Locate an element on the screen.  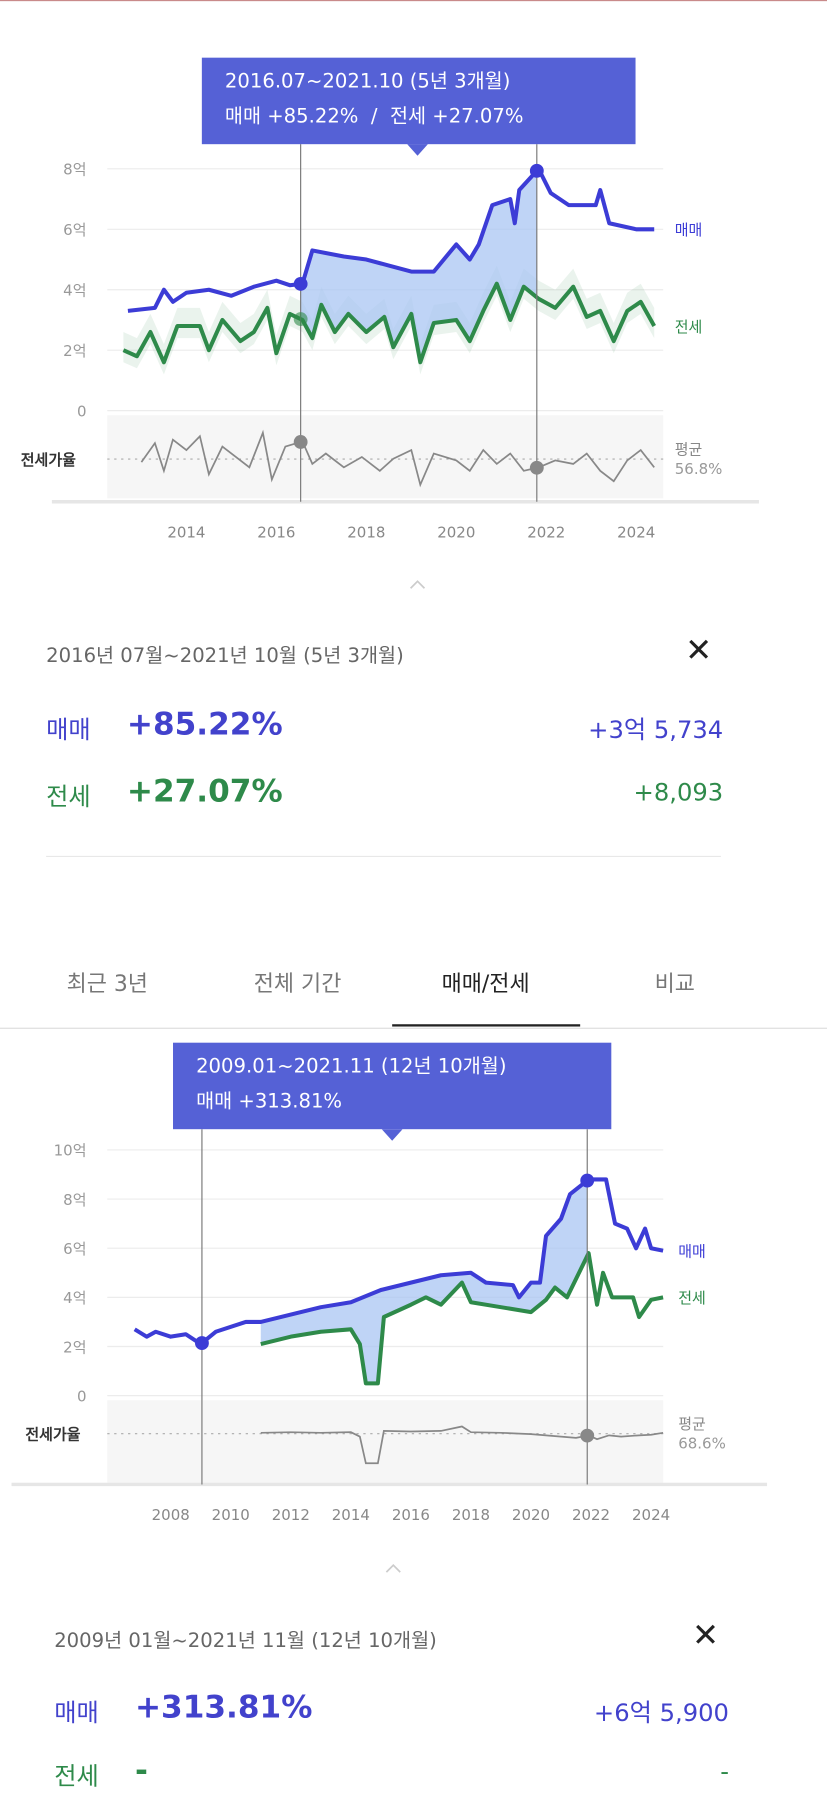
y-tick-label: 10억 is located at coordinates (70, 1151).